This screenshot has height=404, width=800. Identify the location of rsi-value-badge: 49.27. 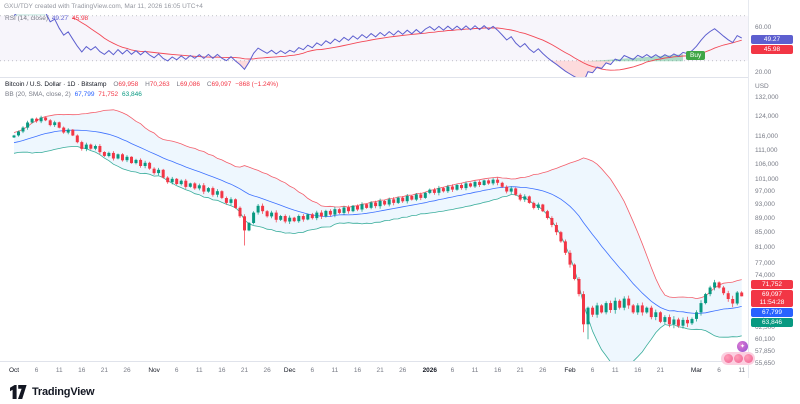
(772, 39).